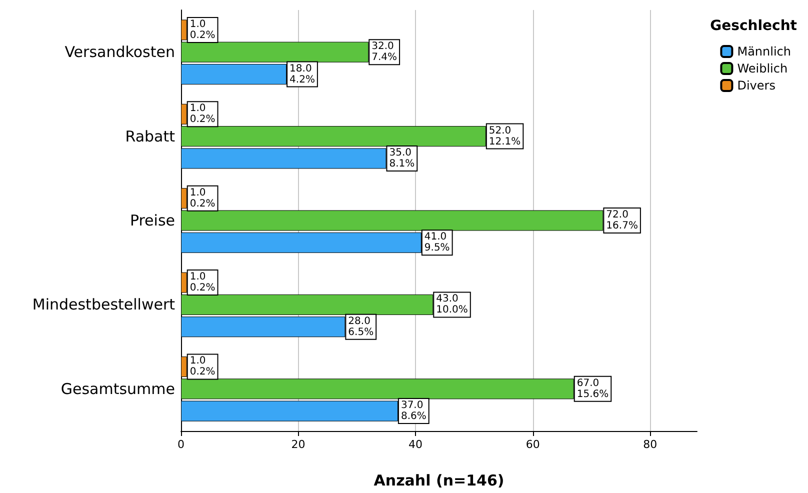  What do you see at coordinates (762, 69) in the screenshot?
I see `legend-label: Weiblich` at bounding box center [762, 69].